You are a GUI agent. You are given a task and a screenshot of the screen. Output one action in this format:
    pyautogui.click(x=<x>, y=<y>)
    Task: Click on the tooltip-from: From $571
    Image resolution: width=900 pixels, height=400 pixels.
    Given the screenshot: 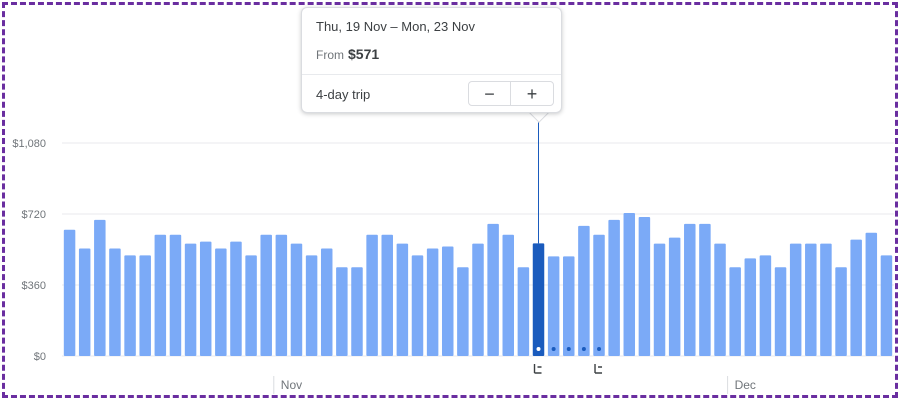 What is the action you would take?
    pyautogui.click(x=347, y=54)
    